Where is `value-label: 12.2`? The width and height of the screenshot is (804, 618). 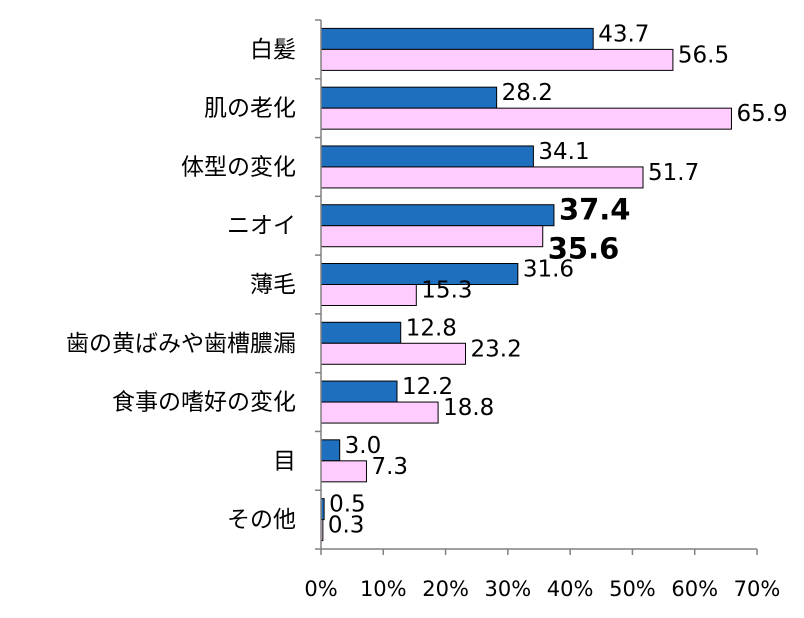
value-label: 12.2 is located at coordinates (427, 387).